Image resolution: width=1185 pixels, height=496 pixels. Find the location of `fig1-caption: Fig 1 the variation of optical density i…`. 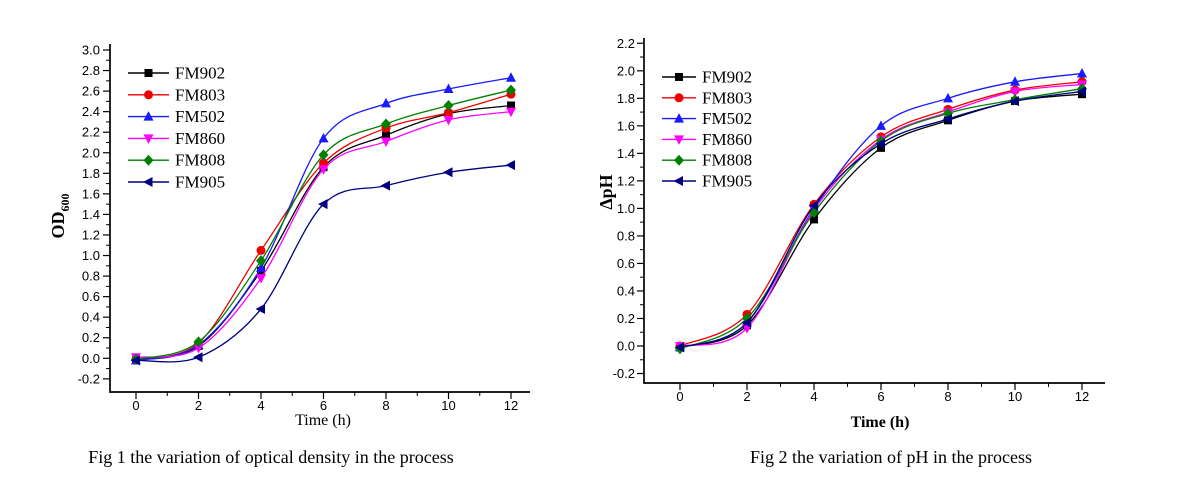

fig1-caption: Fig 1 the variation of optical density i… is located at coordinates (271, 457).